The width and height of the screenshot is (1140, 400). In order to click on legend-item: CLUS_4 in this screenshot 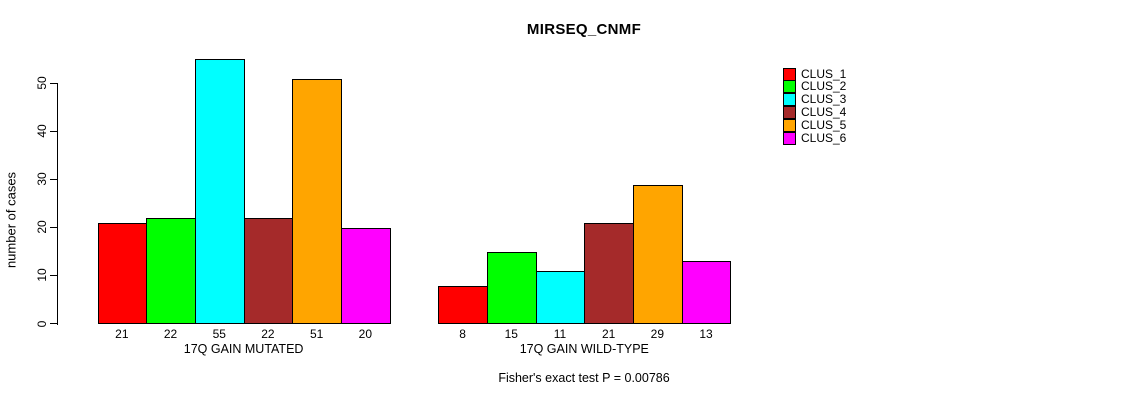, I will do `click(815, 112)`.